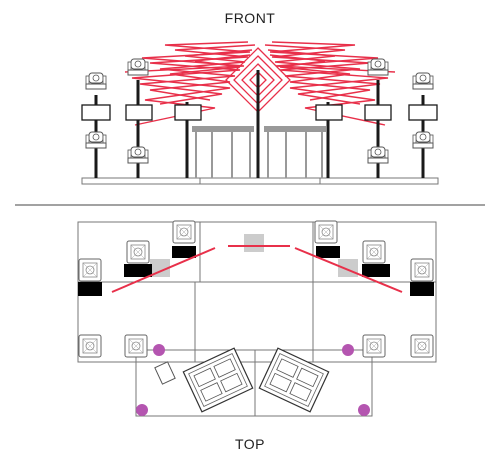 Image resolution: width=500 pixels, height=465 pixels. Describe the element at coordinates (165, 373) in the screenshot. I see `small-monitor` at that location.